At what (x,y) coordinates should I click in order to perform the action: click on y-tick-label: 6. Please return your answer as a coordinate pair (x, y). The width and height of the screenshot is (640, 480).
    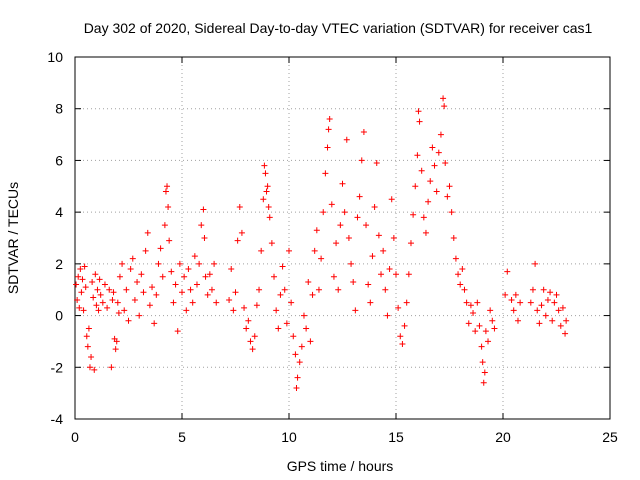
    Looking at the image, I should click on (59, 160).